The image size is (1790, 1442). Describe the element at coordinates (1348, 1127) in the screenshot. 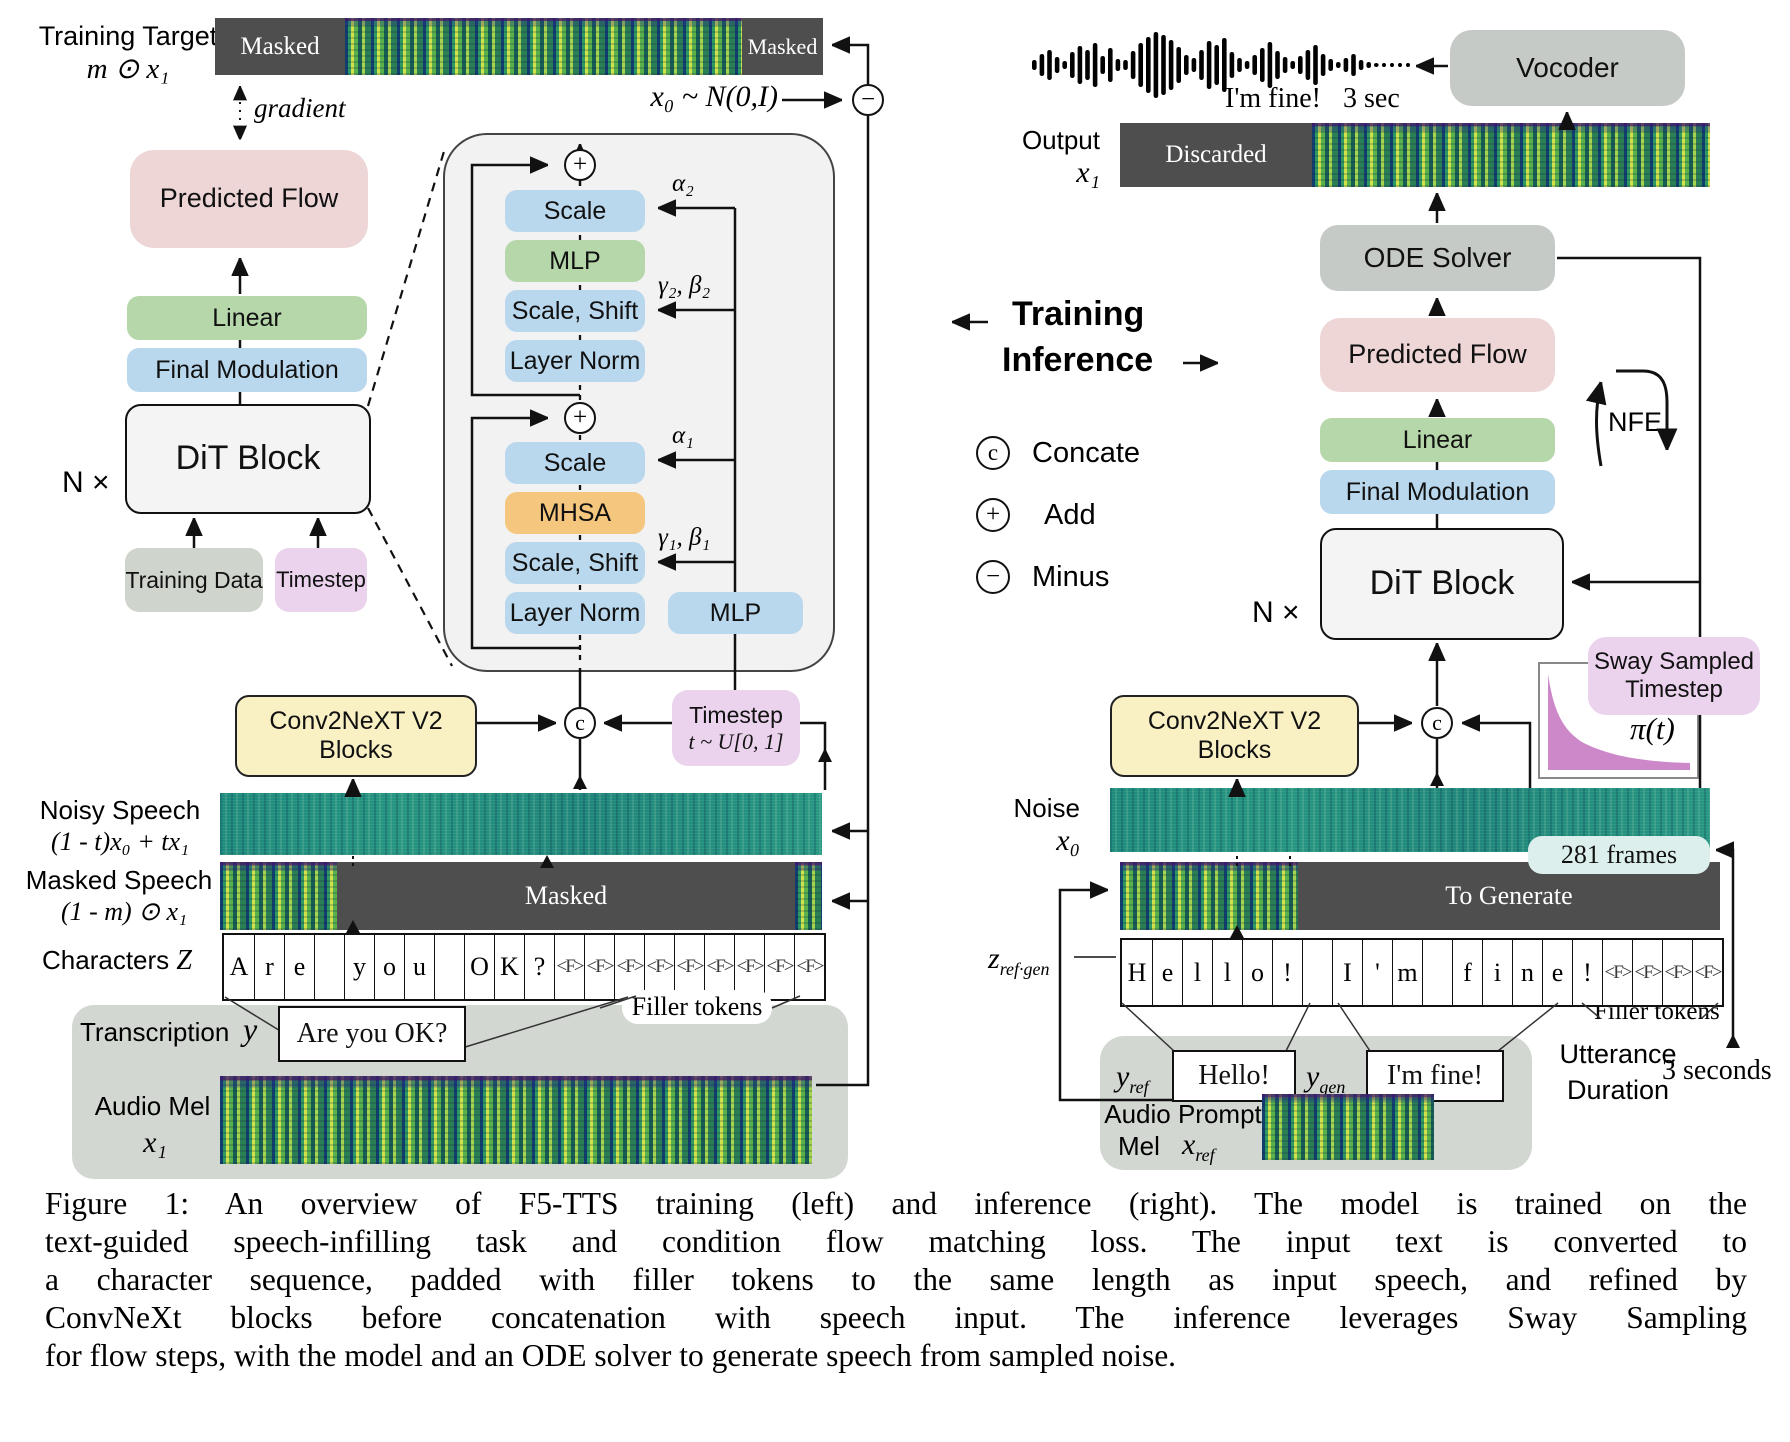

I see `audio-prompt-spectrogram` at that location.